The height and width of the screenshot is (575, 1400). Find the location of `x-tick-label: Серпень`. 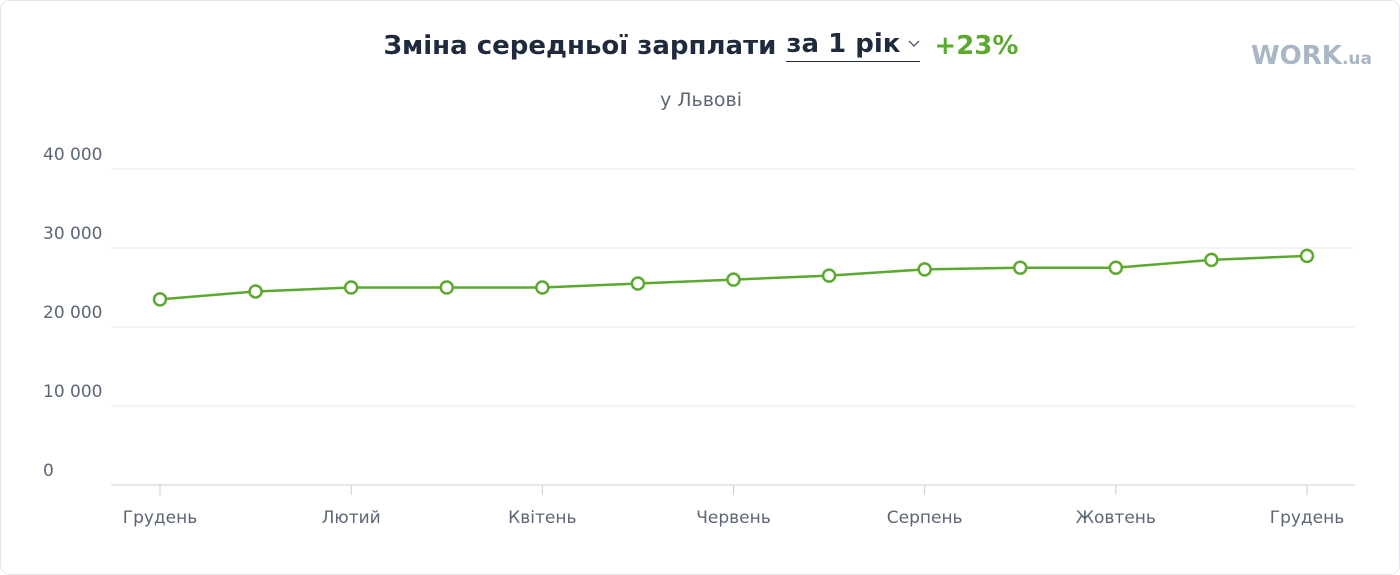

x-tick-label: Серпень is located at coordinates (925, 518).